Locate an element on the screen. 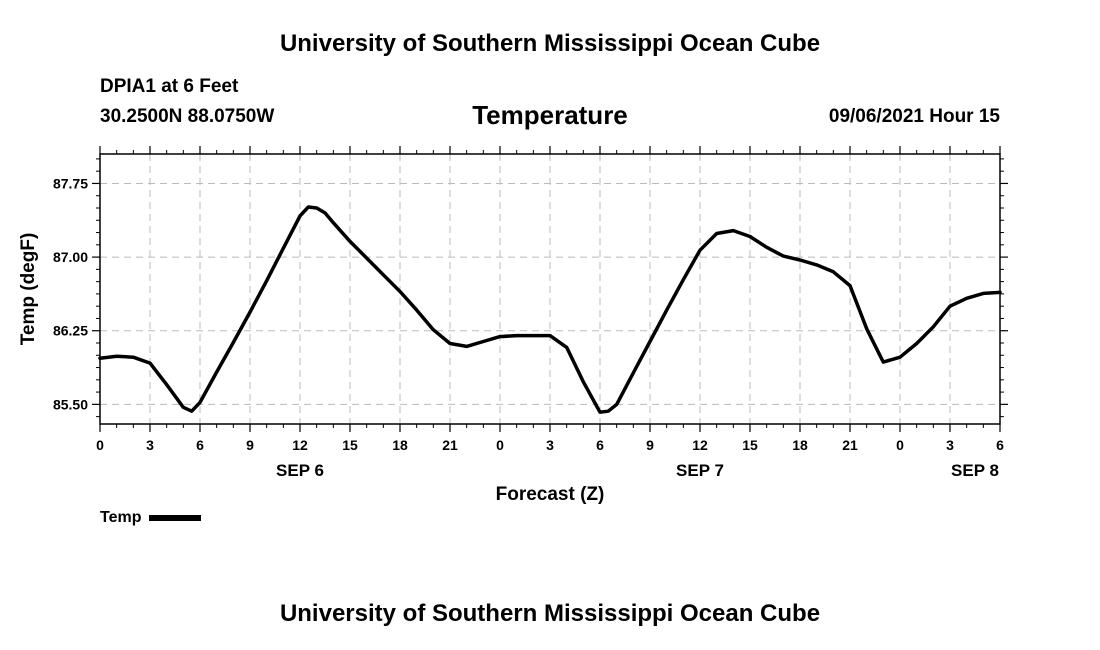  forecast-datetime: 09/06/2021 Hour 15 is located at coordinates (914, 116).